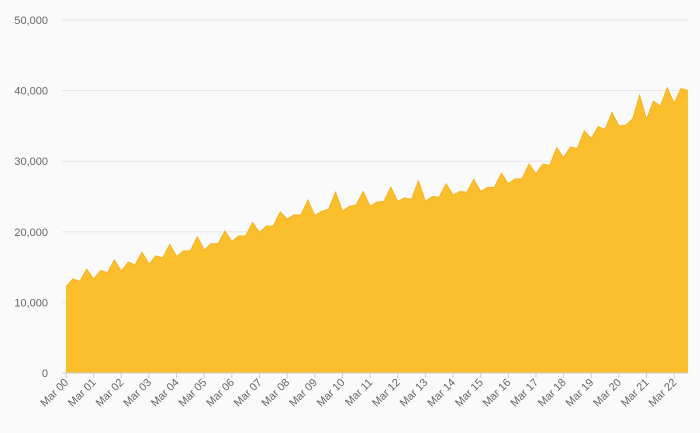  What do you see at coordinates (31, 162) in the screenshot?
I see `y-tick-label: 30,000` at bounding box center [31, 162].